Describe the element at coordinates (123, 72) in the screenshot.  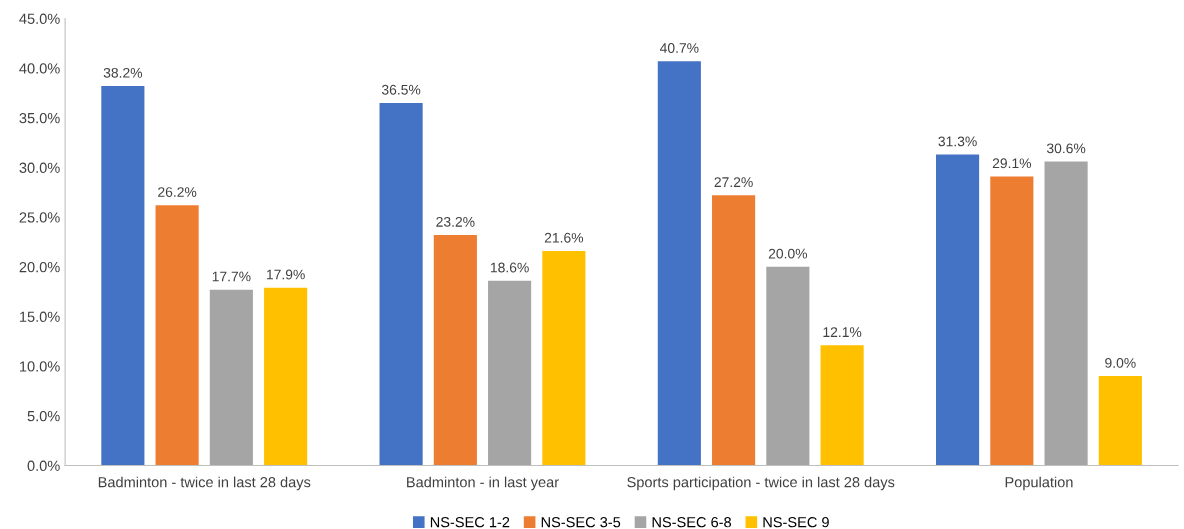
I see `data-label: 38.2%` at that location.